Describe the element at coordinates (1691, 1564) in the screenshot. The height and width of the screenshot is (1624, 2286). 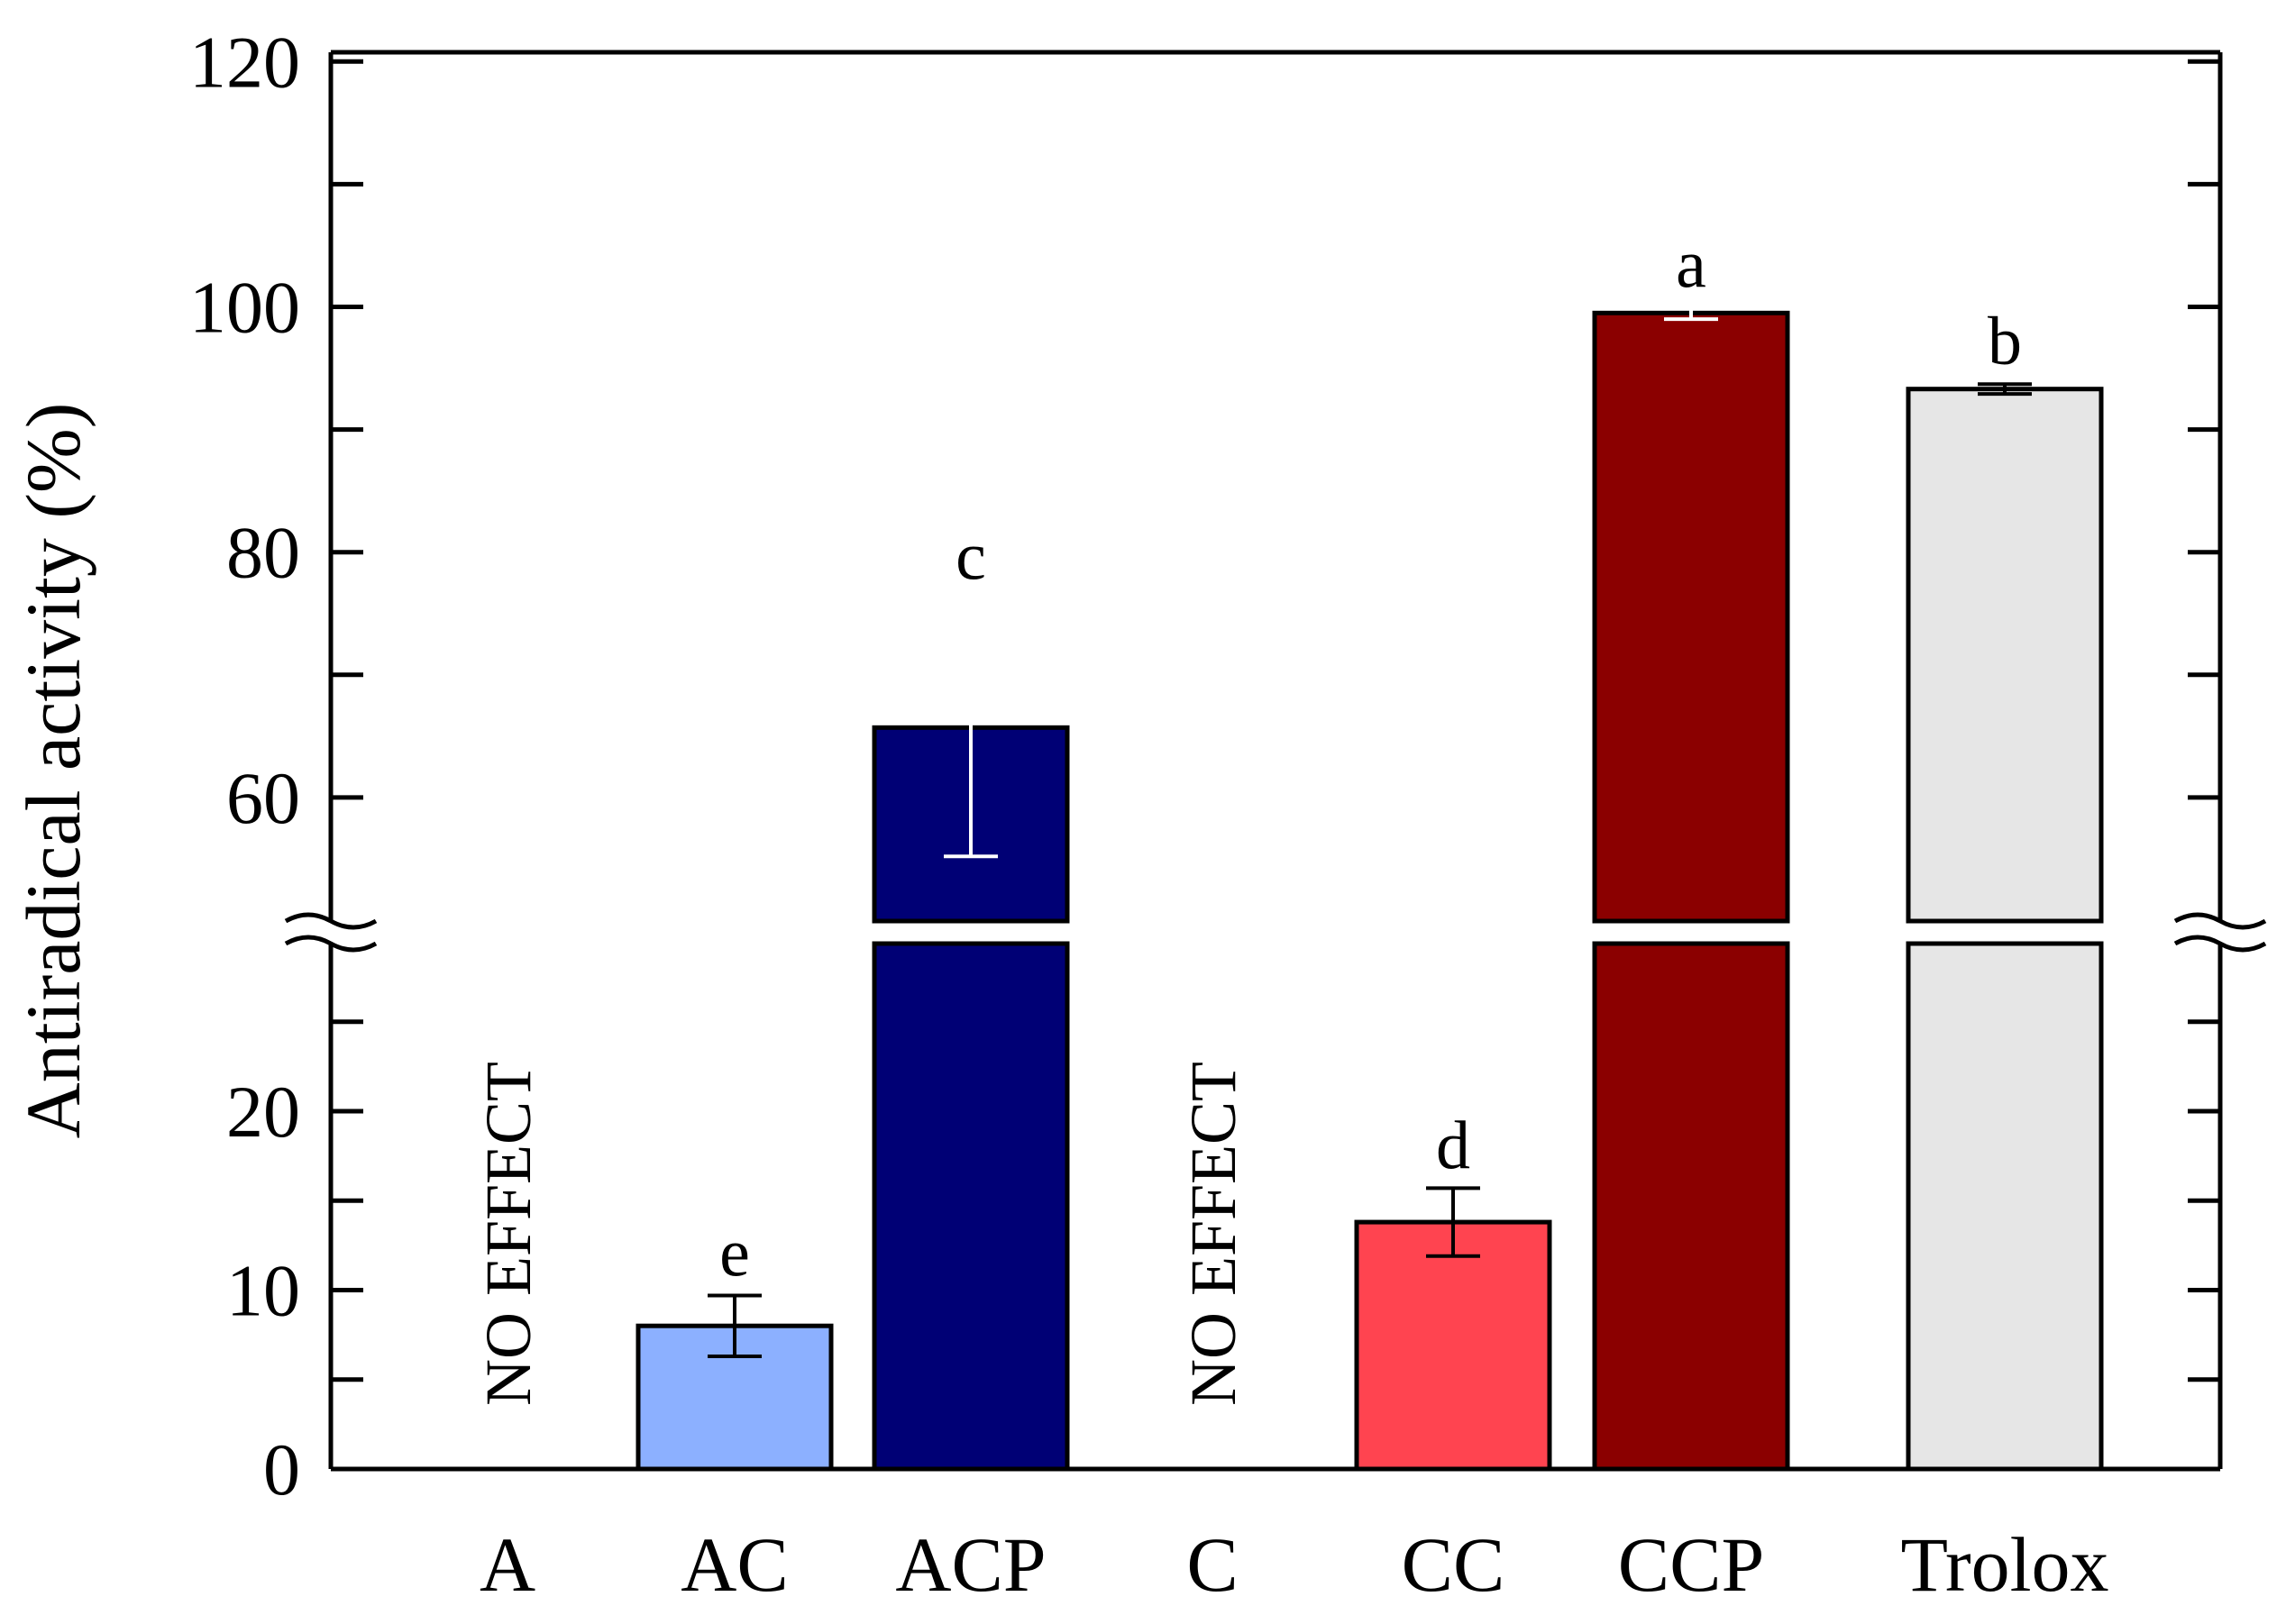
I see `x-tick-label-ccp: CCP` at that location.